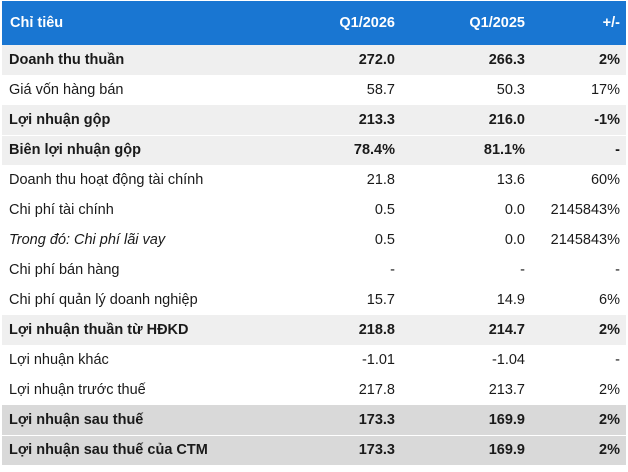 This screenshot has height=472, width=628. I want to click on value-q1-2026: 78.4%, so click(332, 149).